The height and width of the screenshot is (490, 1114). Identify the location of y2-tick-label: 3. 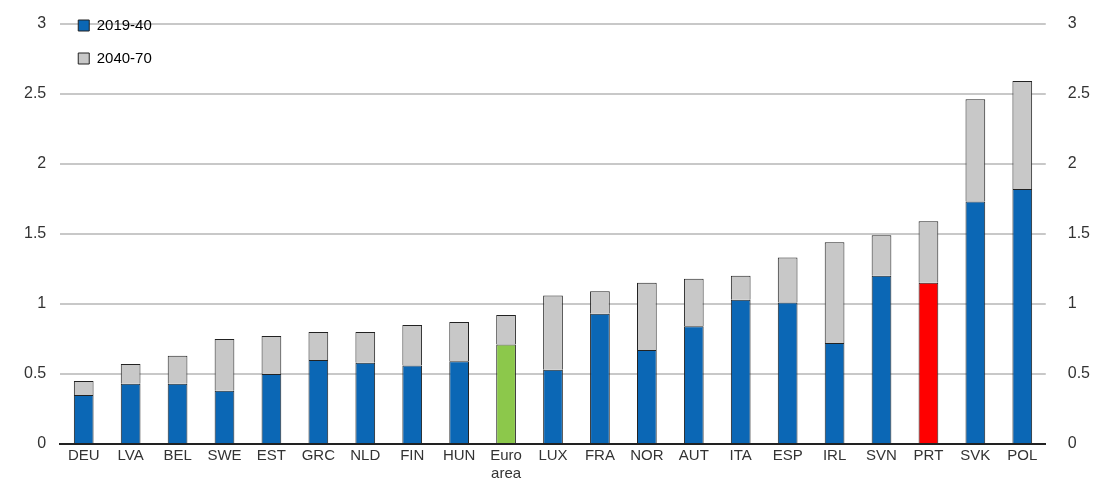
(1072, 23).